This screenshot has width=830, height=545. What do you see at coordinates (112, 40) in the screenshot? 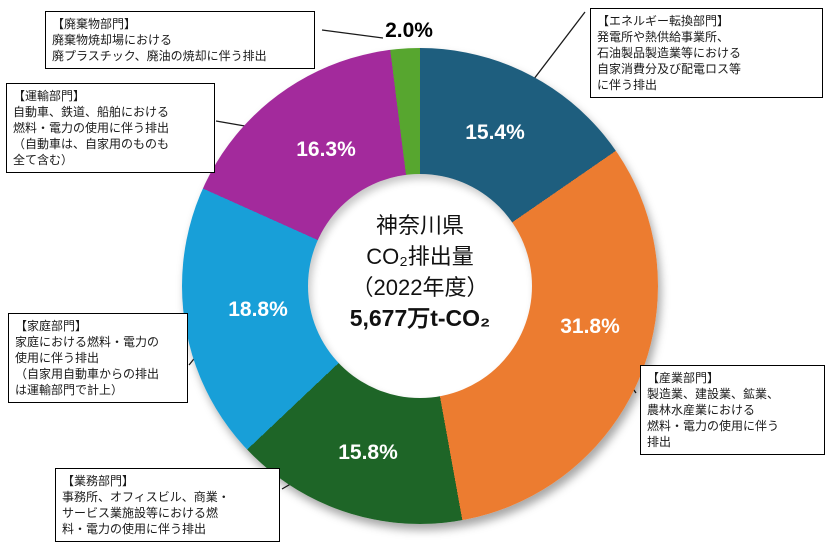
I see `callout-text: 廃棄物焼却場における` at bounding box center [112, 40].